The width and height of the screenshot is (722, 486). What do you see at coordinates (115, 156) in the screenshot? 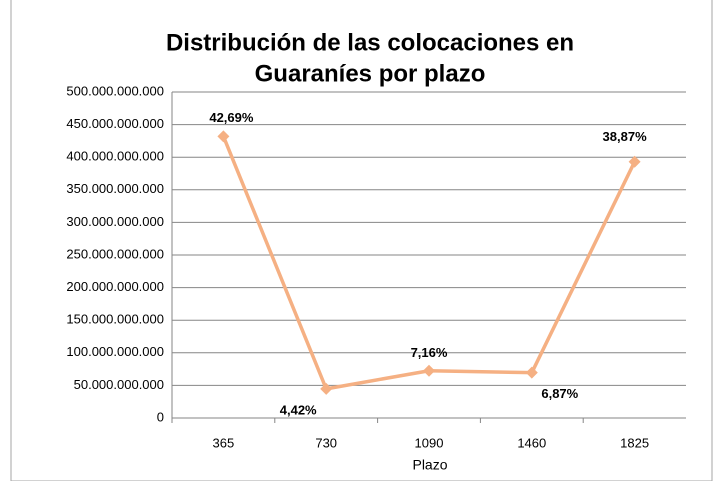
I see `y-tick-label: 400.000.000.000` at bounding box center [115, 156].